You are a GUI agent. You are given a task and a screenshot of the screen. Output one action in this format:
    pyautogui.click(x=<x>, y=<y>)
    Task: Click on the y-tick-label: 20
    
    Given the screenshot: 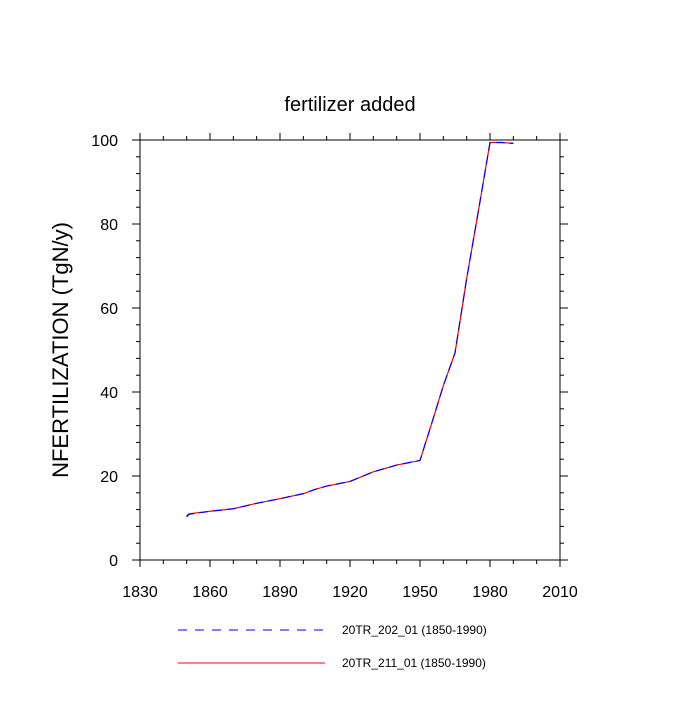 What is the action you would take?
    pyautogui.click(x=109, y=477)
    